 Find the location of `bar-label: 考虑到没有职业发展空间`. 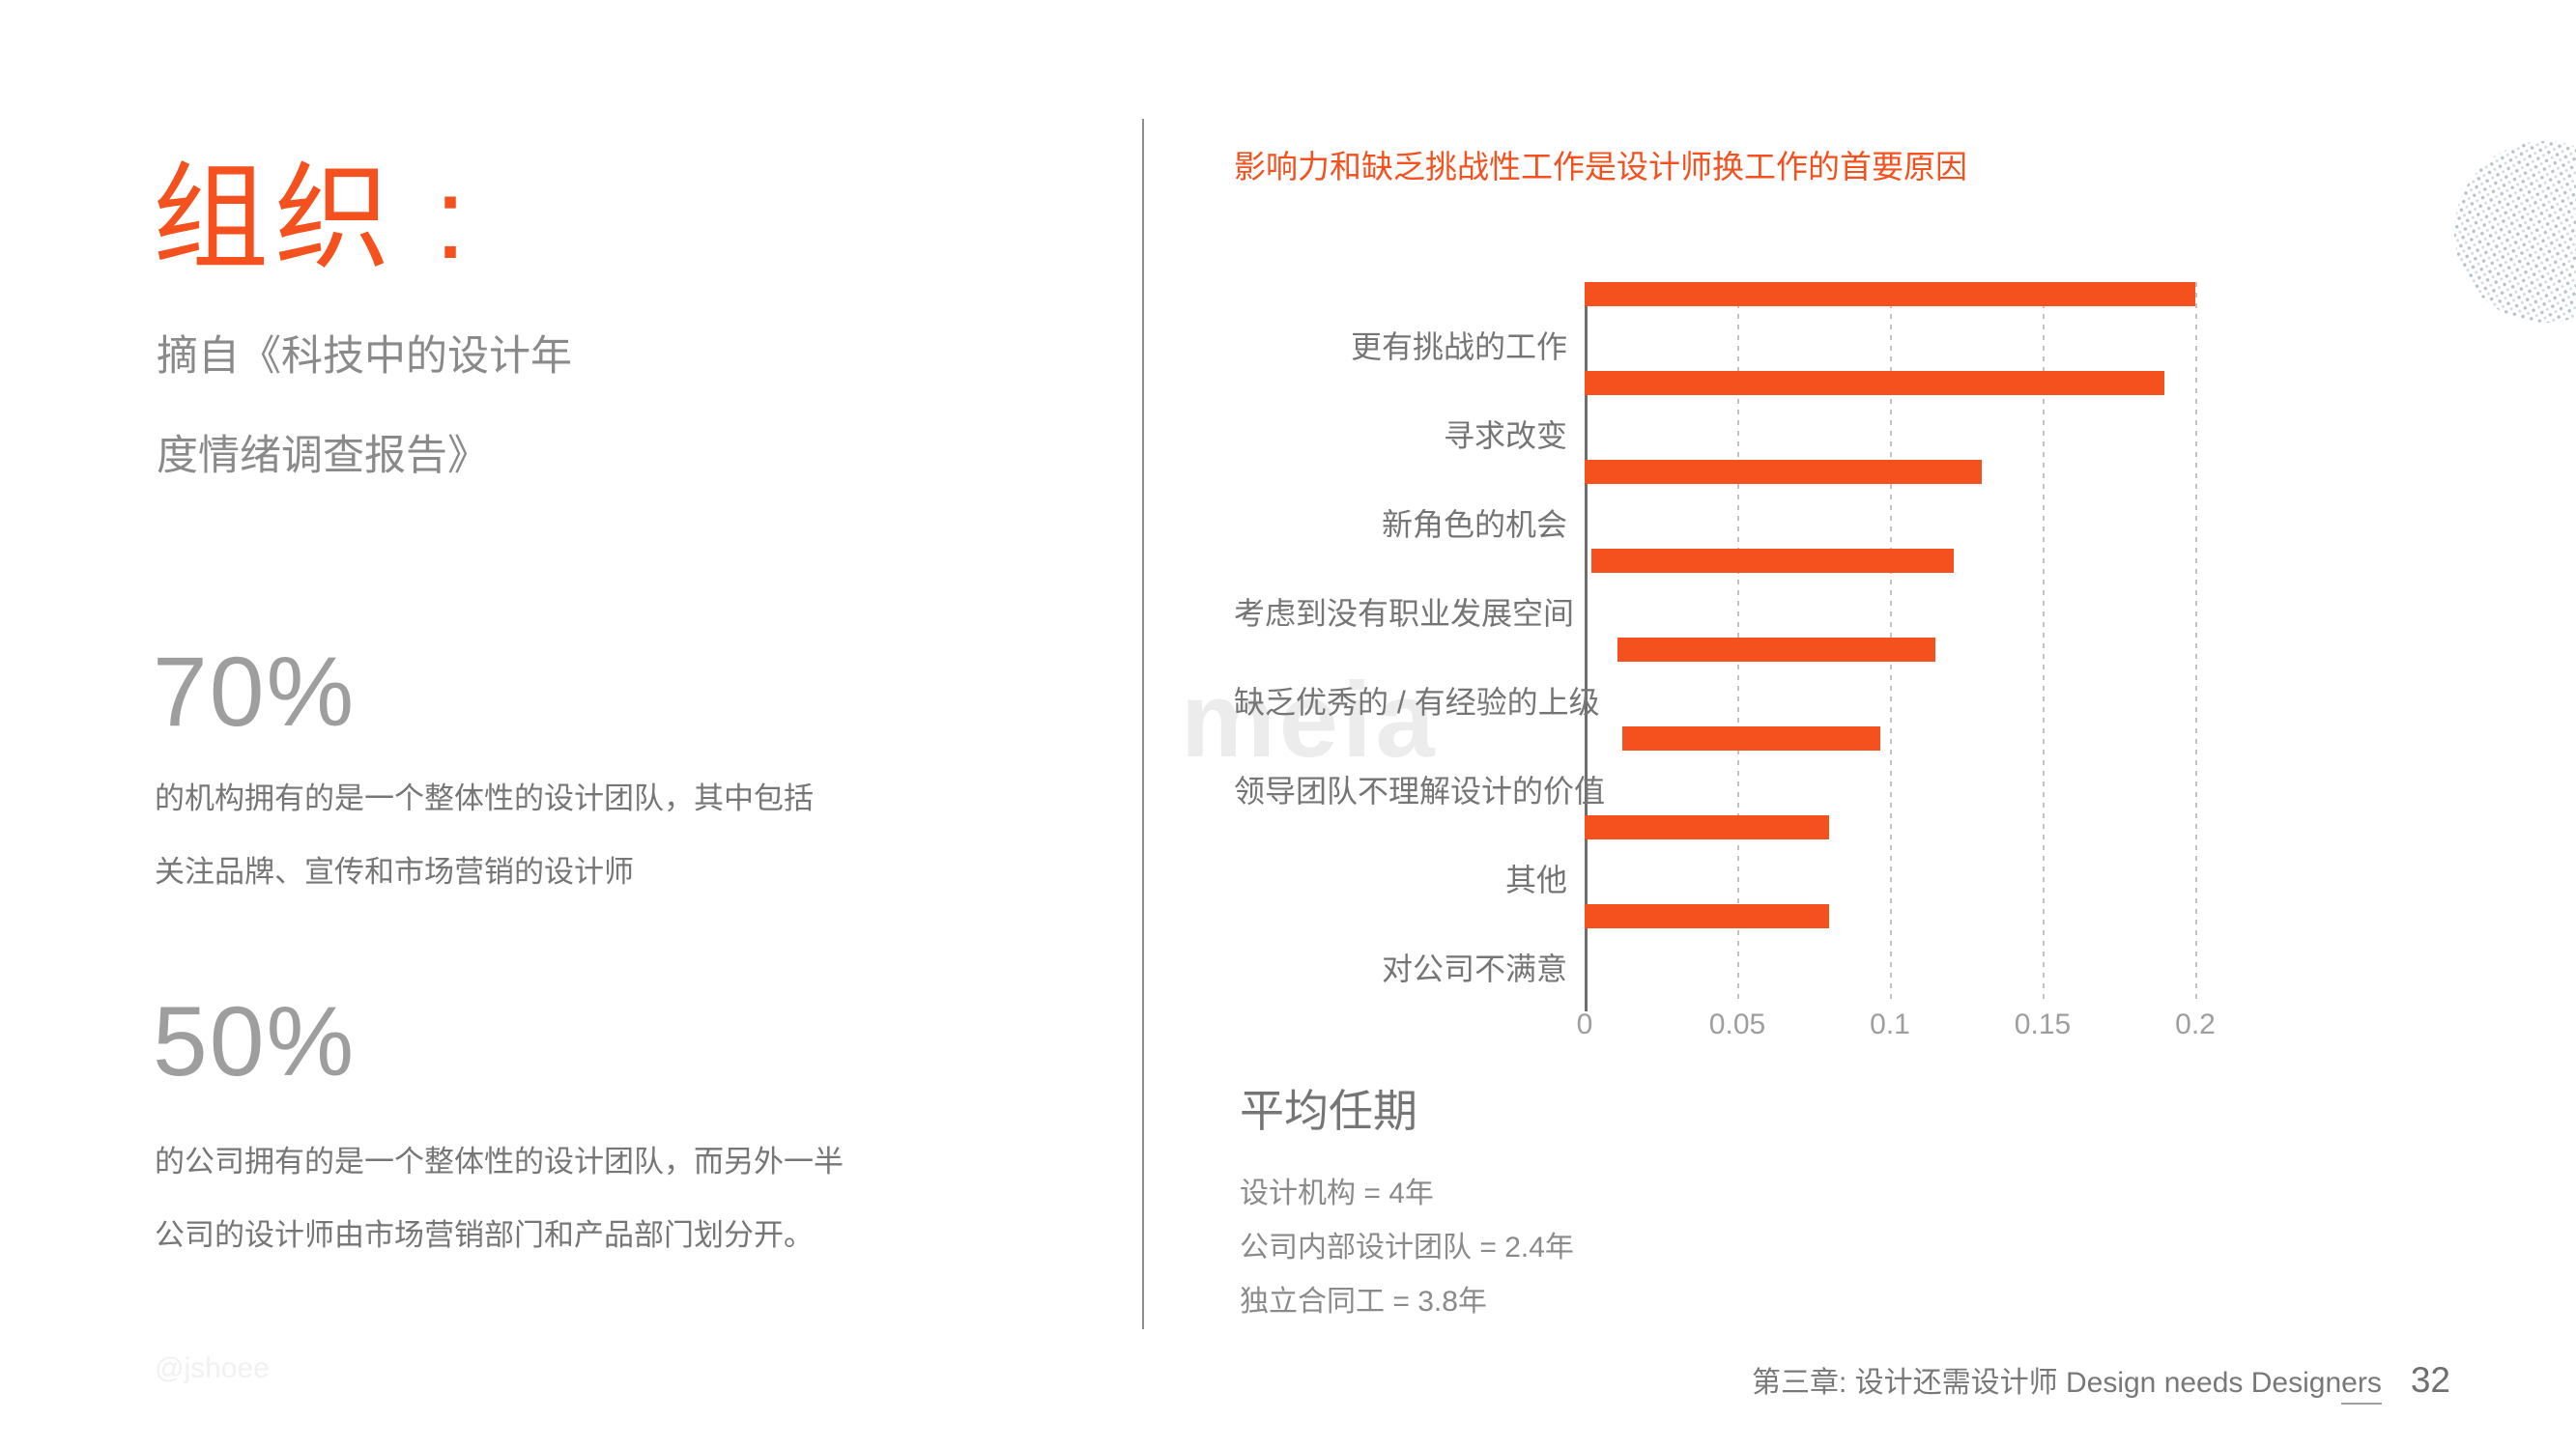

bar-label: 考虑到没有职业发展空间 is located at coordinates (1405, 613).